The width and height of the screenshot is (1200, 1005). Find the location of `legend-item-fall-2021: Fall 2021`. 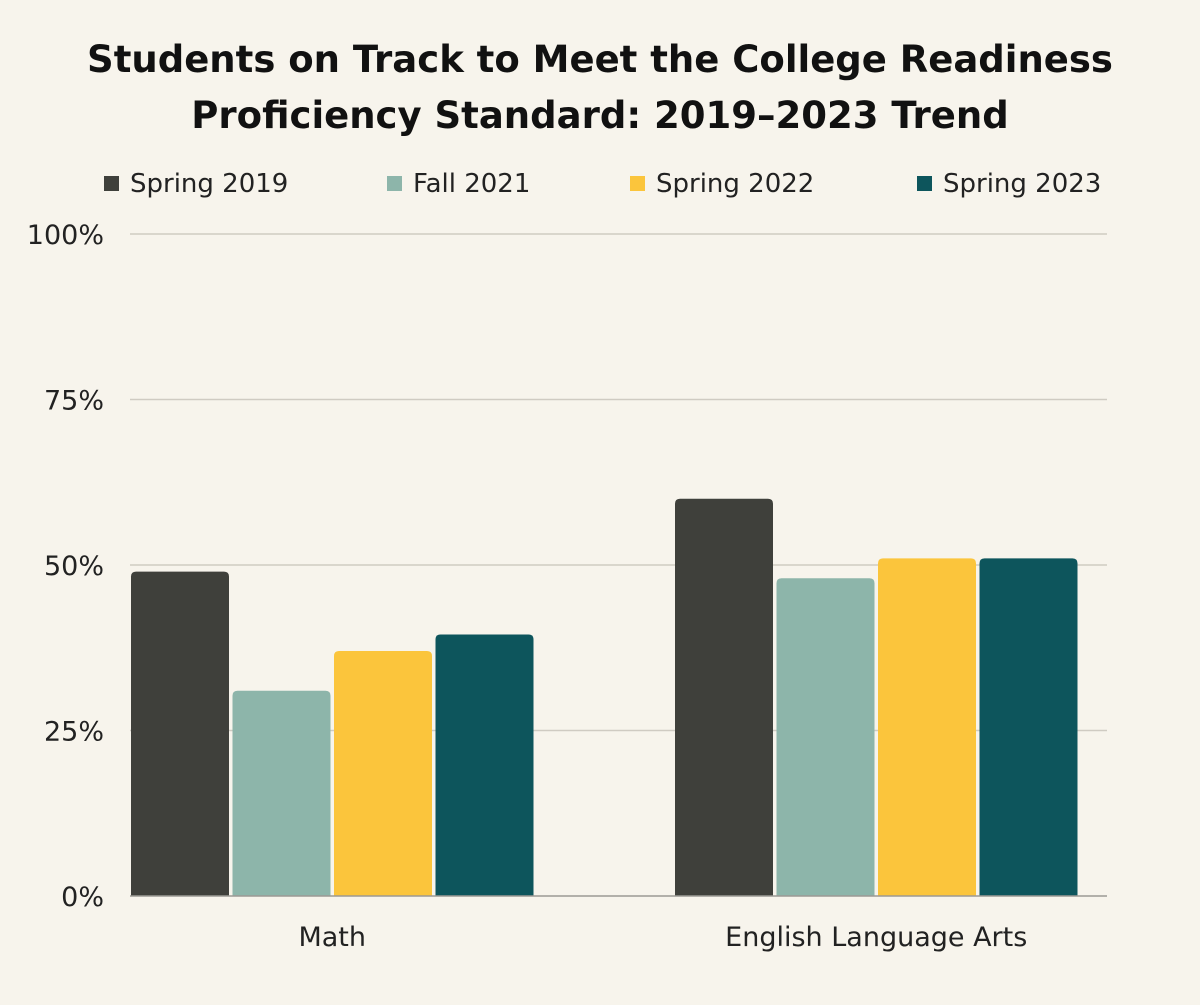

legend-item-fall-2021: Fall 2021 is located at coordinates (458, 184).